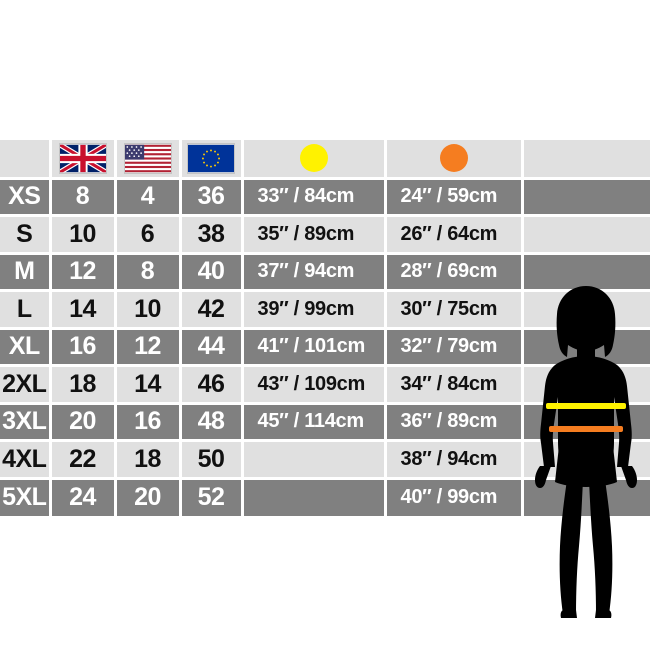 The width and height of the screenshot is (650, 650). What do you see at coordinates (26, 421) in the screenshot?
I see `cell-size: 3XL` at bounding box center [26, 421].